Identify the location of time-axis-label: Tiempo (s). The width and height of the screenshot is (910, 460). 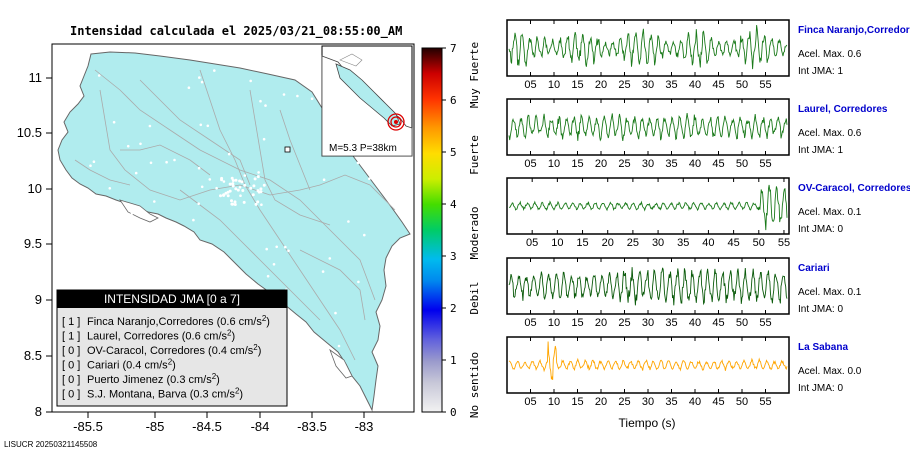
(647, 423).